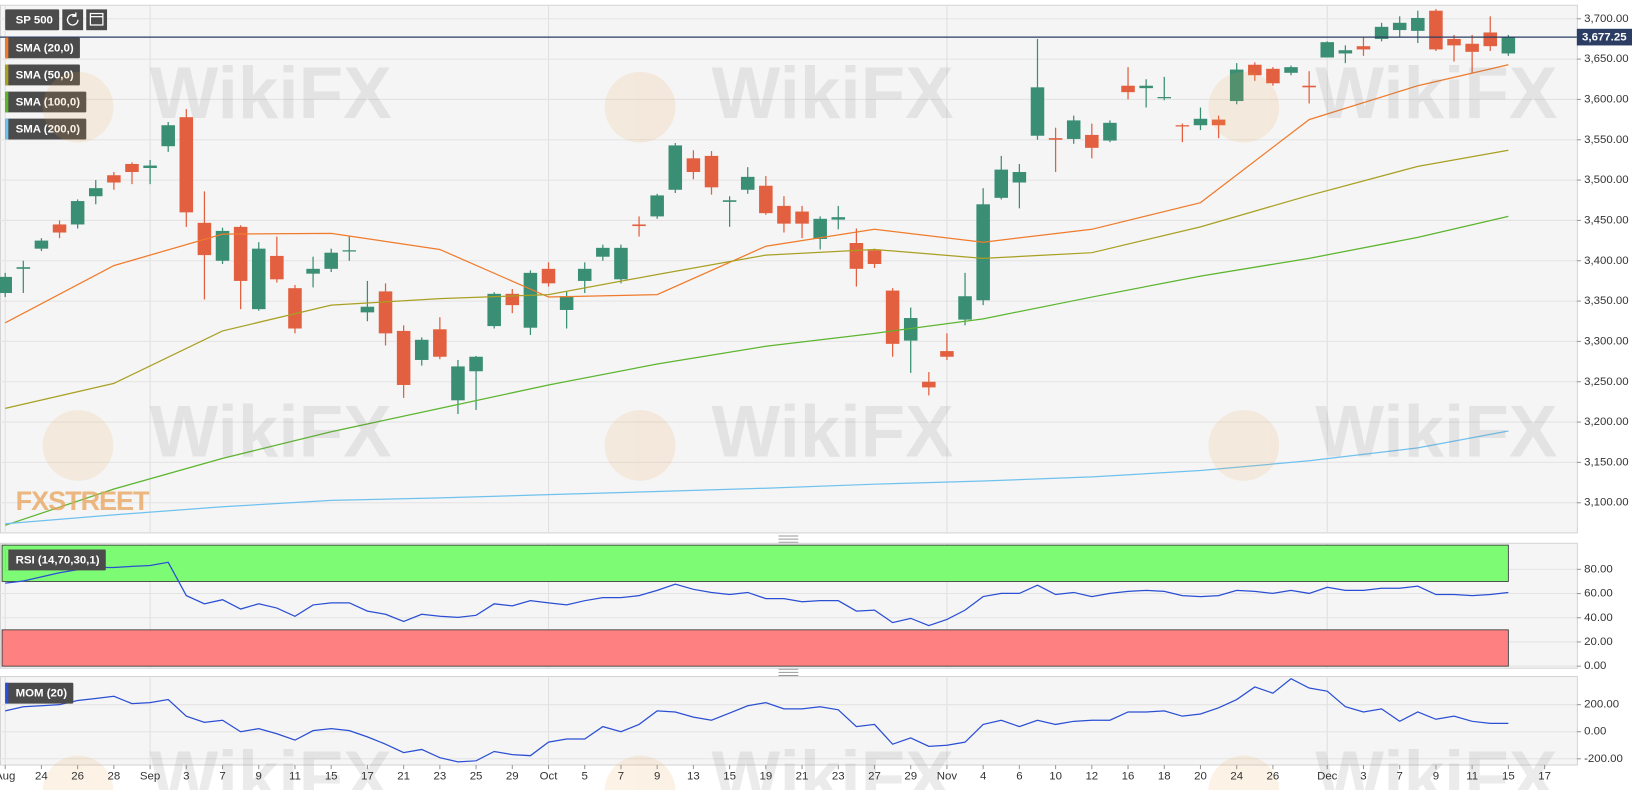 This screenshot has height=790, width=1632. I want to click on button-bg, so click(73, 20).